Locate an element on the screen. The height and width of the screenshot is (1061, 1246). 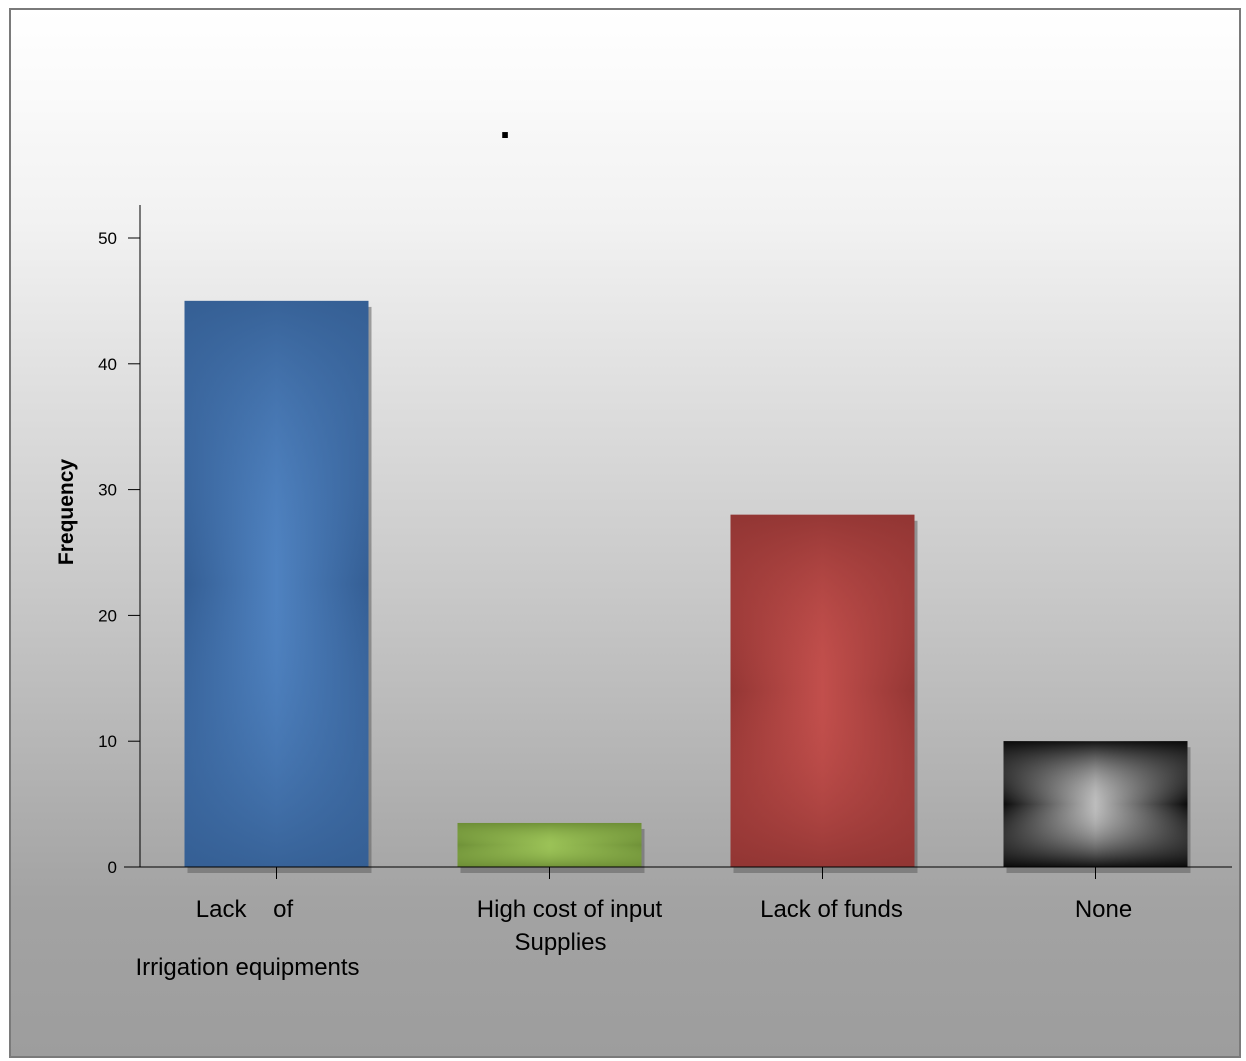
y-tick-label-2: 20 is located at coordinates (107, 615).